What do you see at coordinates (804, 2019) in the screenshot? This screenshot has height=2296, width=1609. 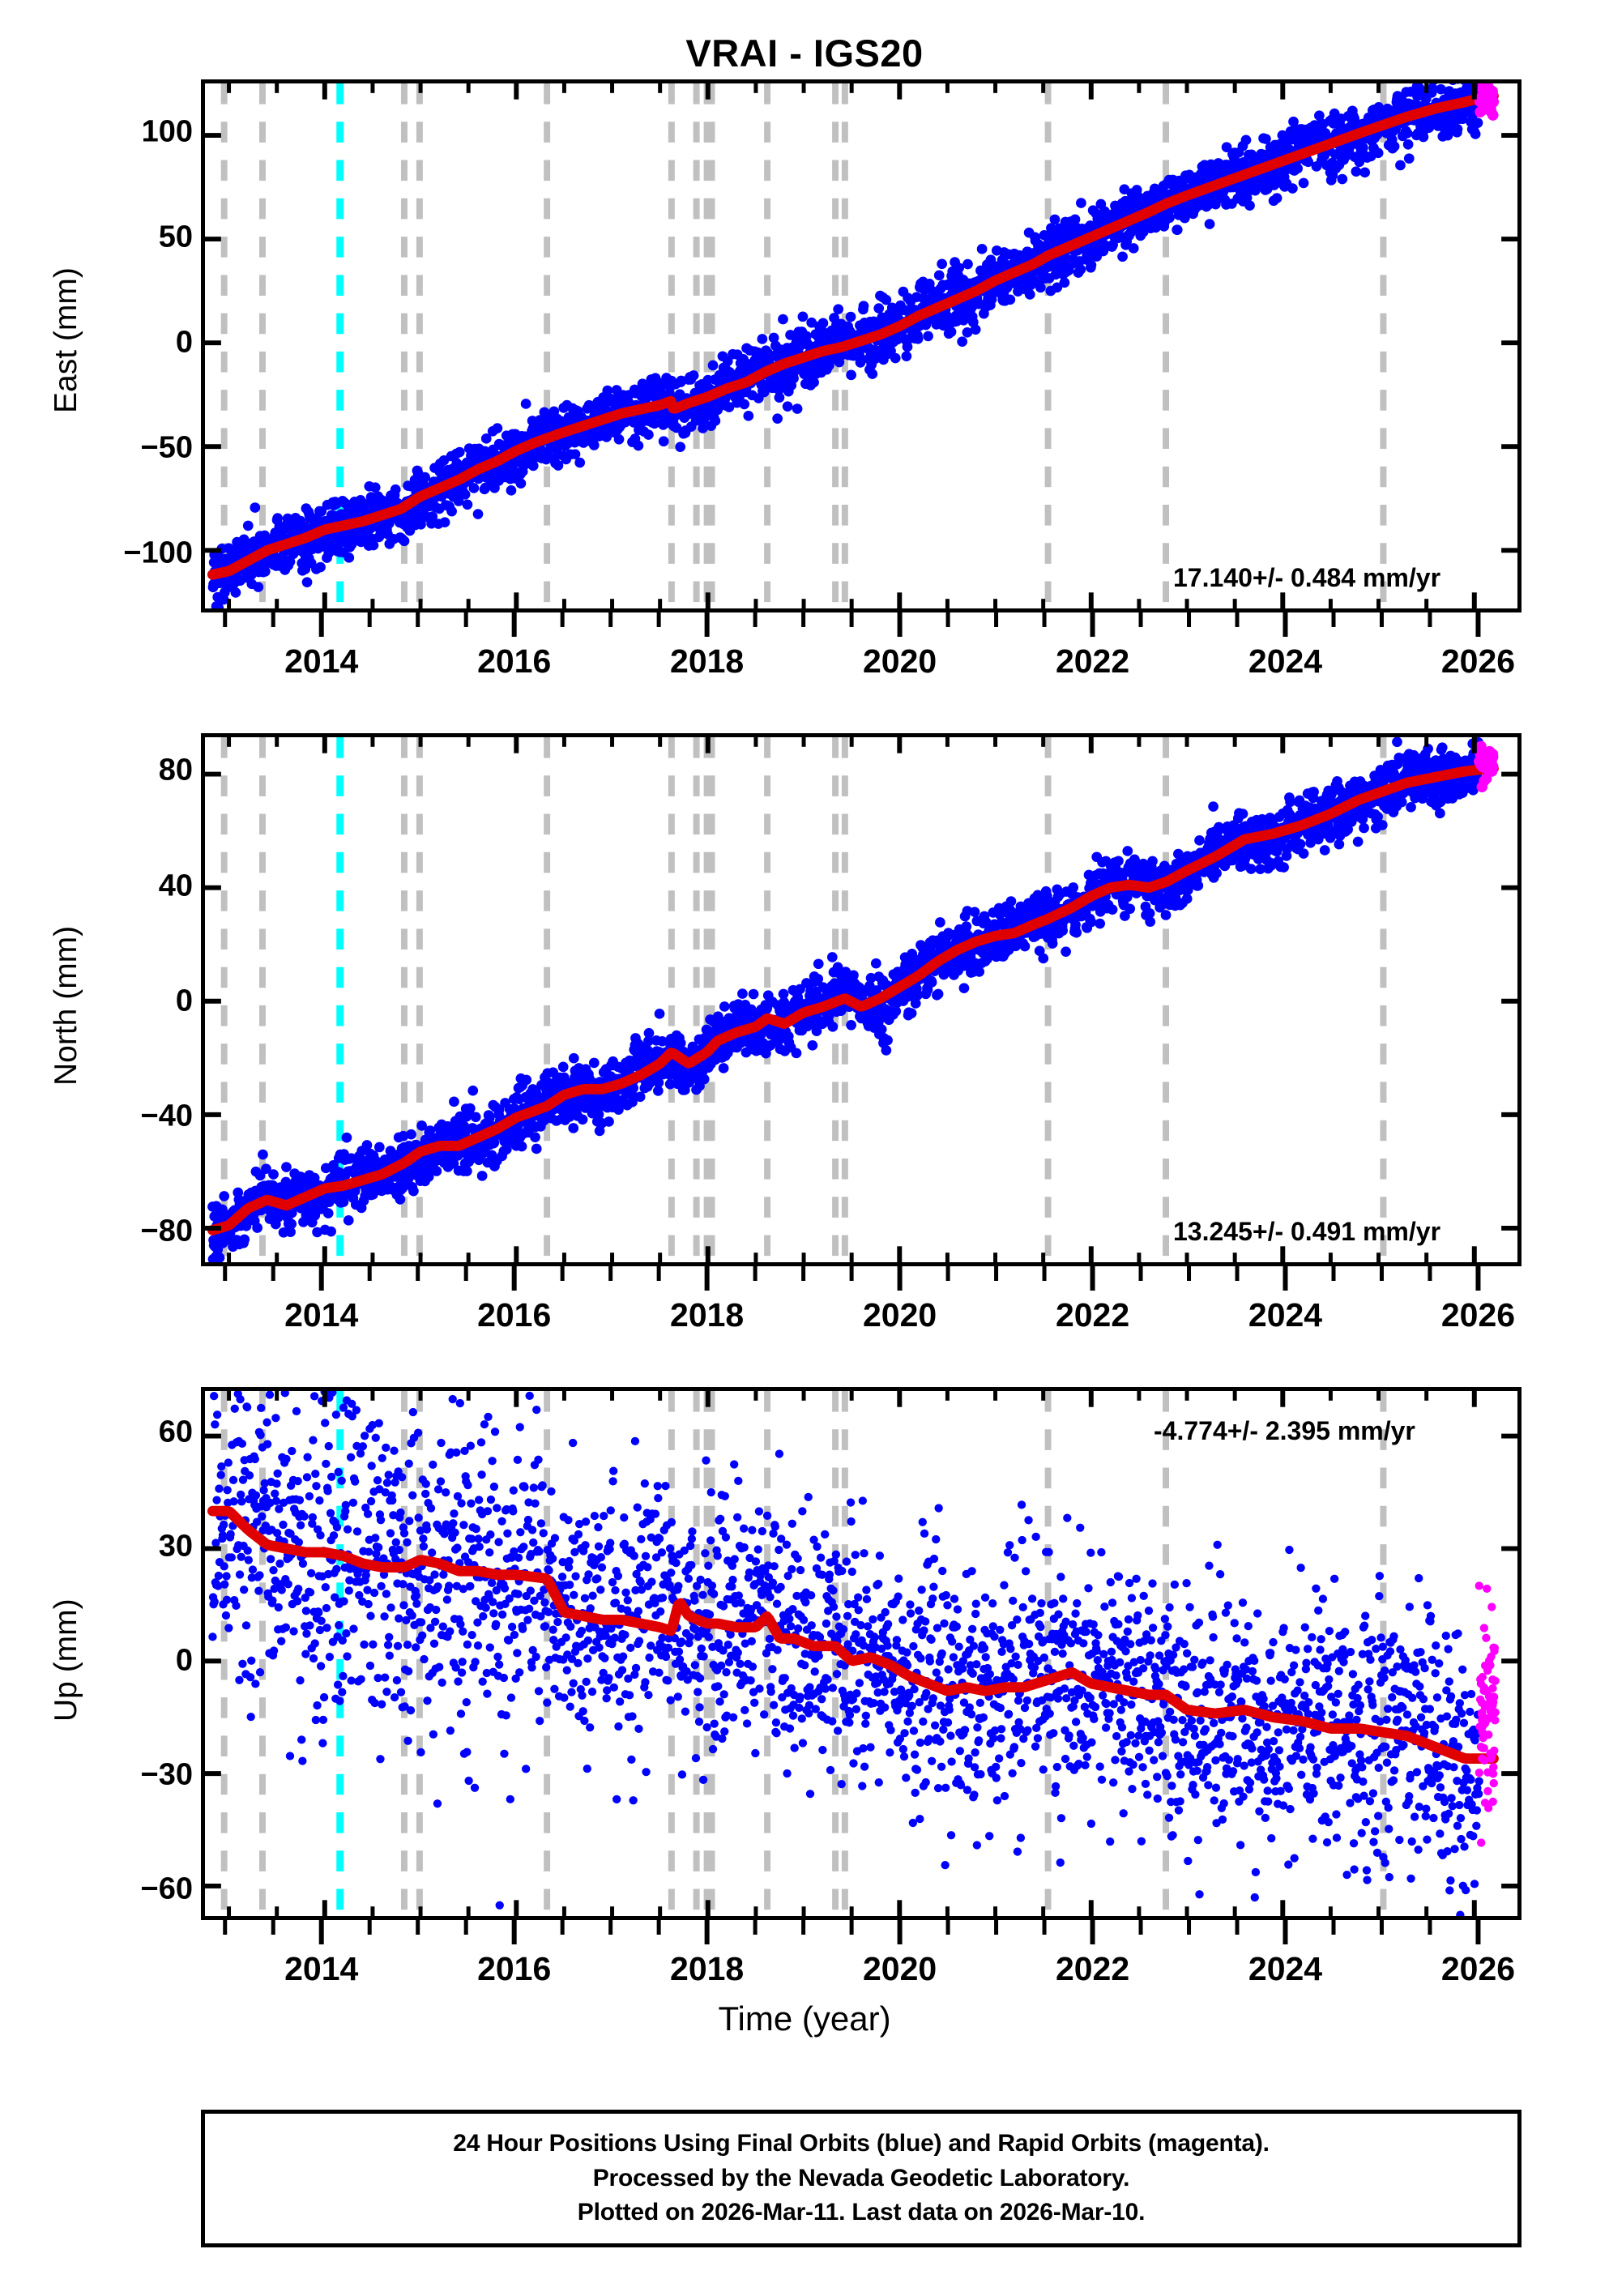 I see `x-axis-title: Time (year)` at bounding box center [804, 2019].